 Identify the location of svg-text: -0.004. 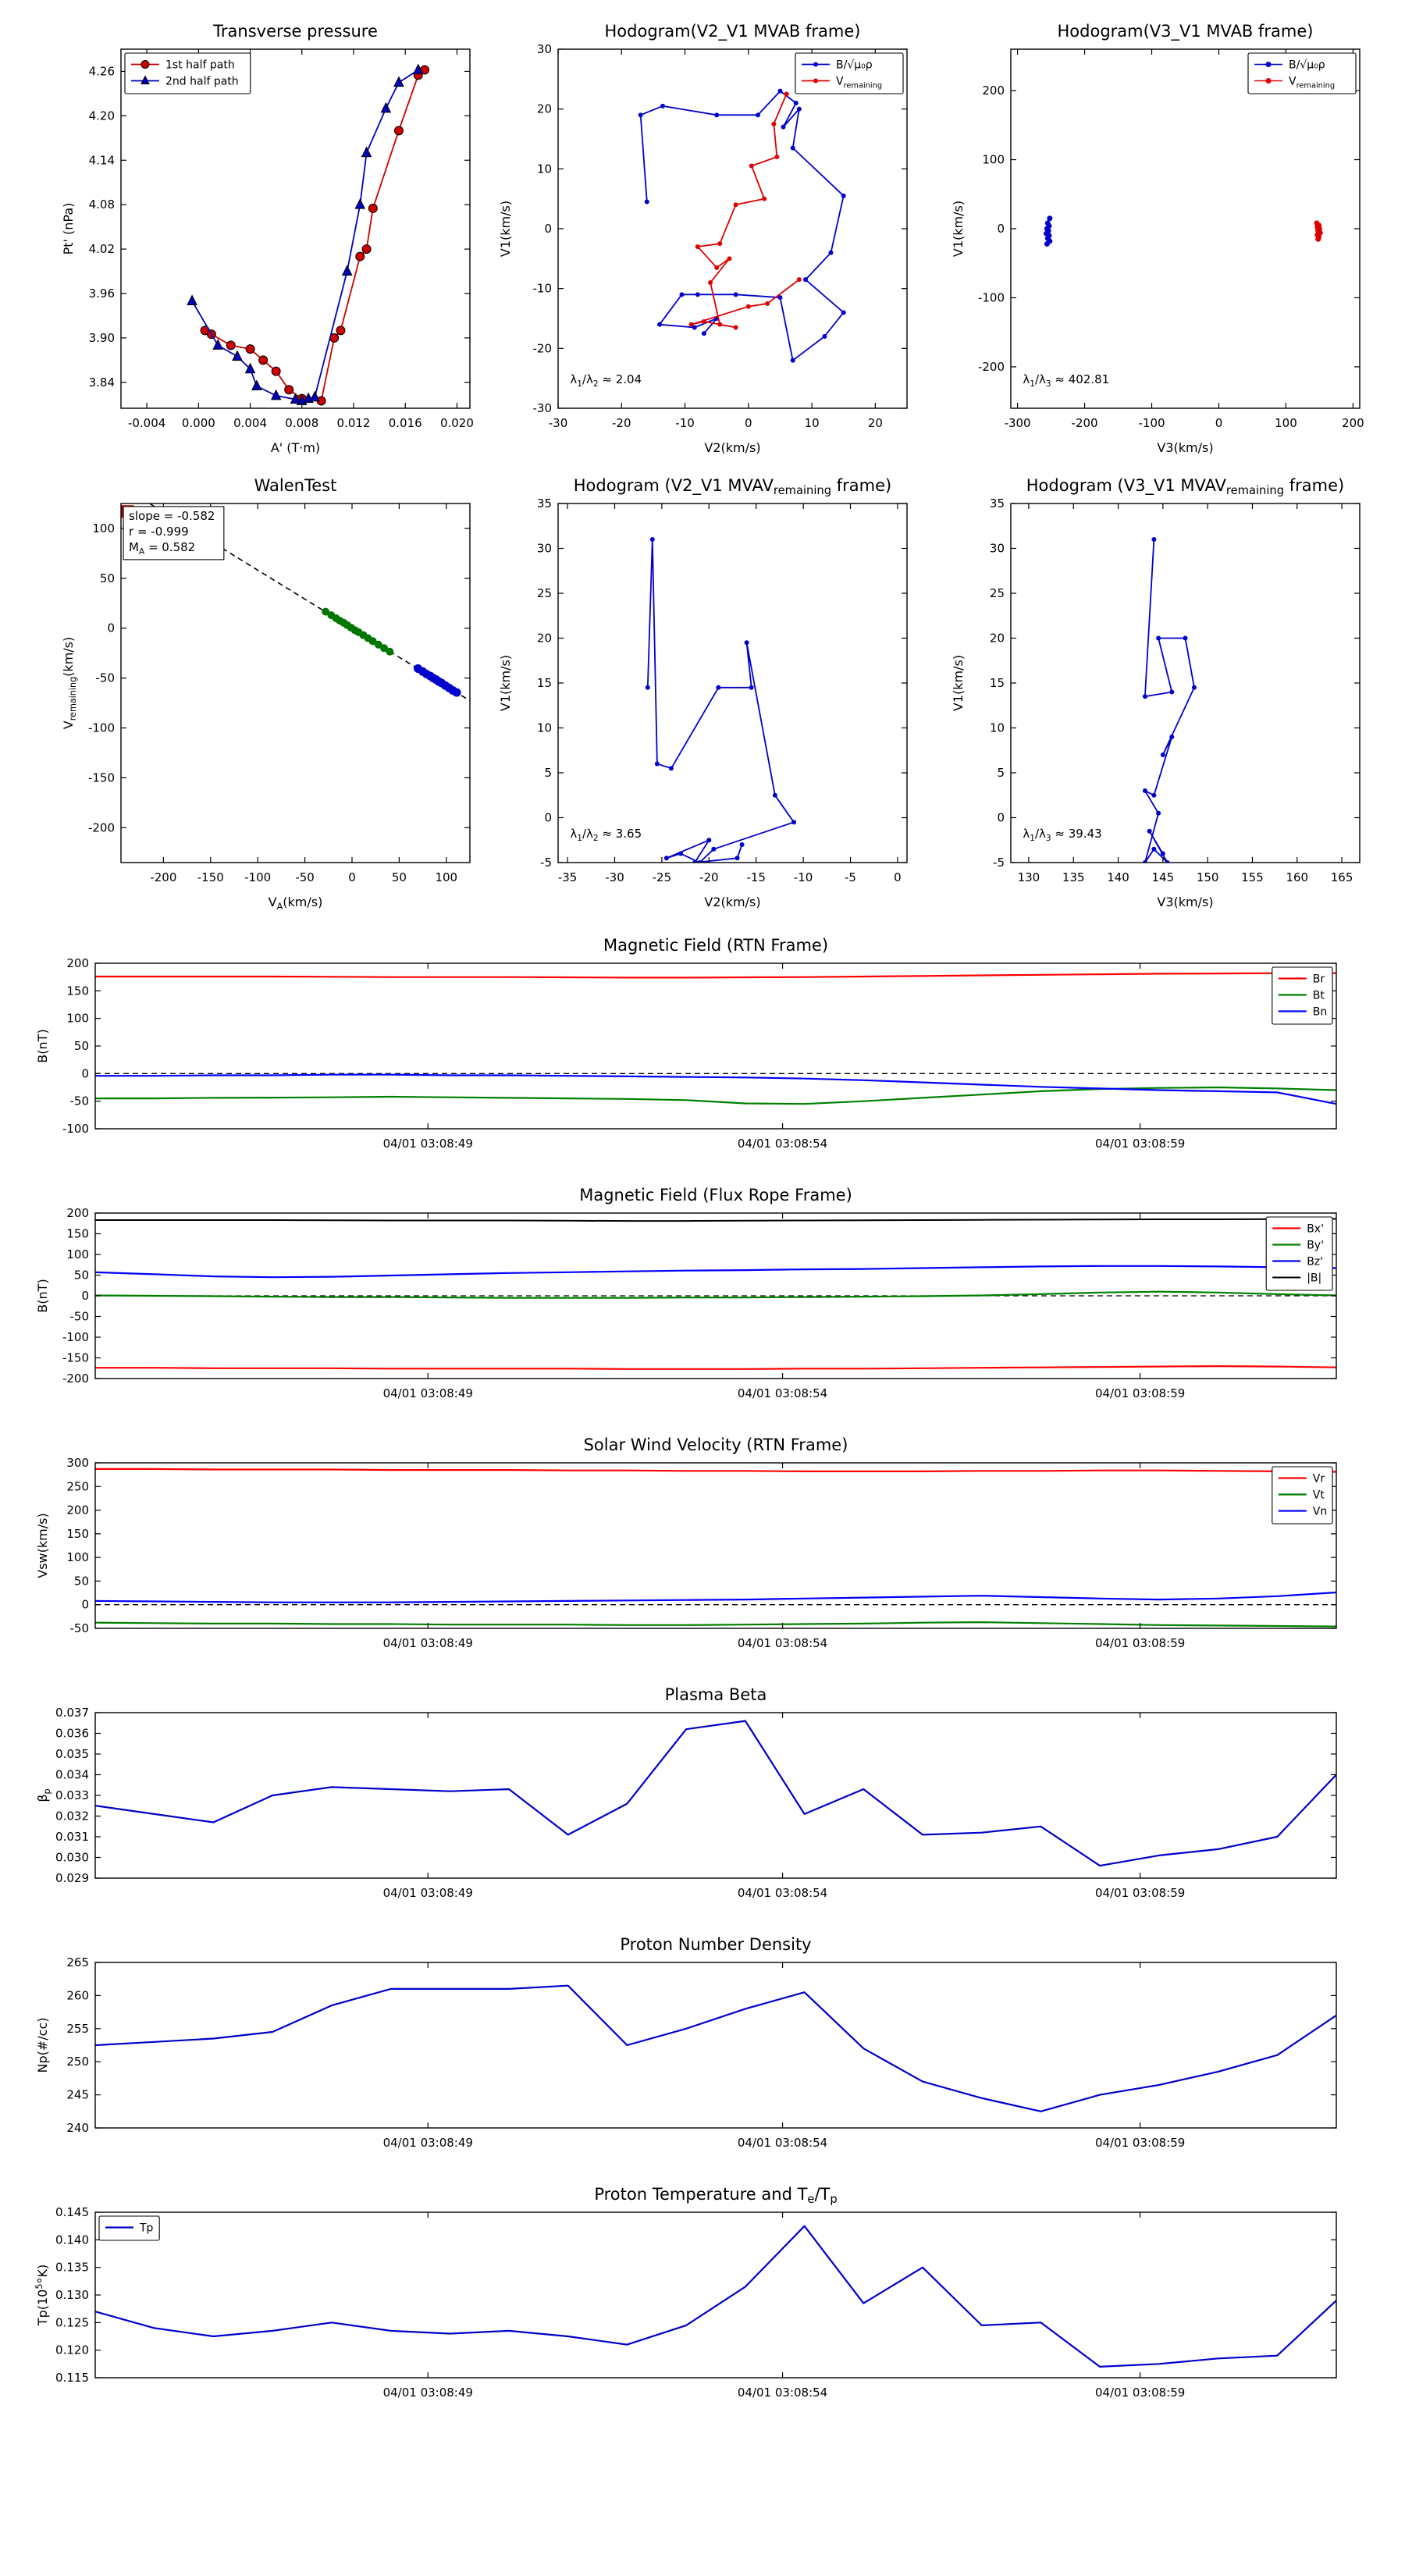
(146, 423).